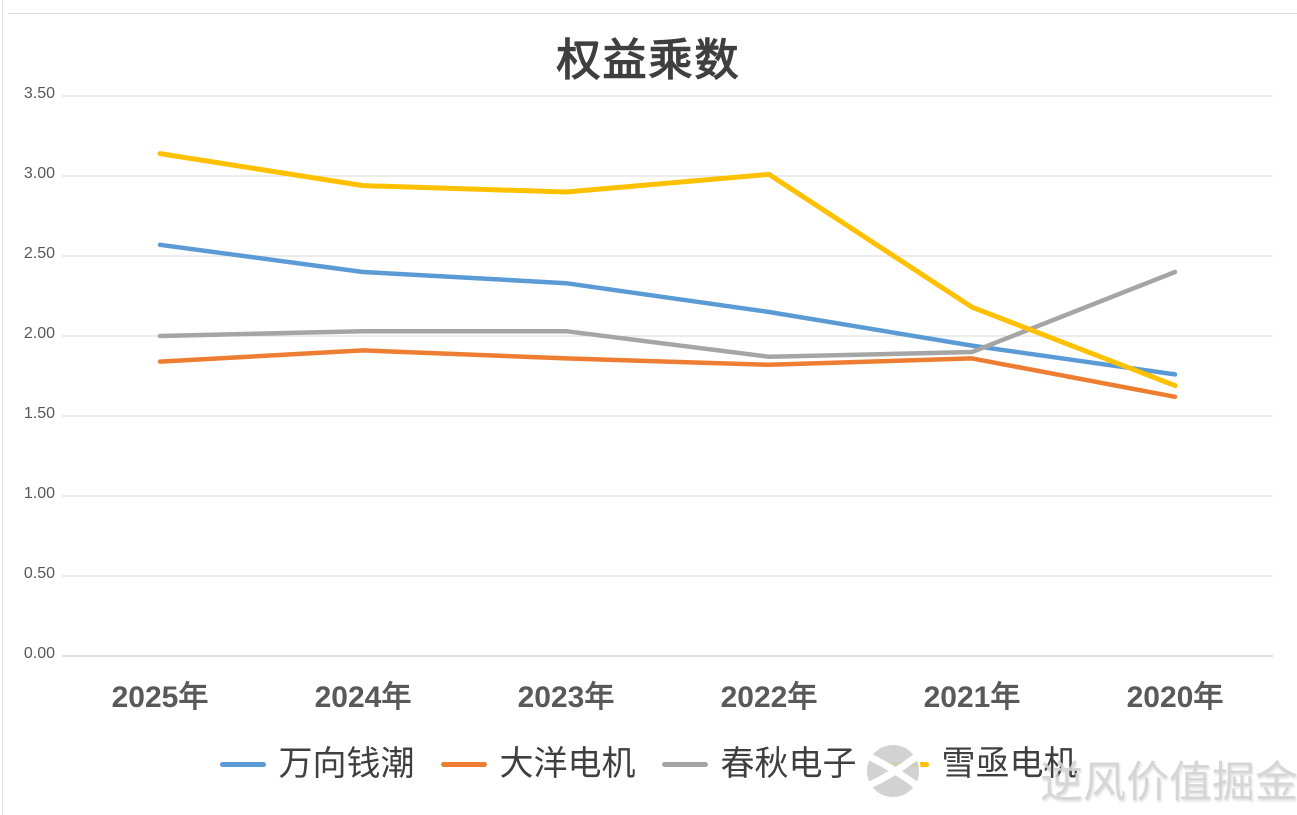 This screenshot has width=1297, height=815. Describe the element at coordinates (1009, 764) in the screenshot. I see `legend-label: 雪亟电机` at that location.